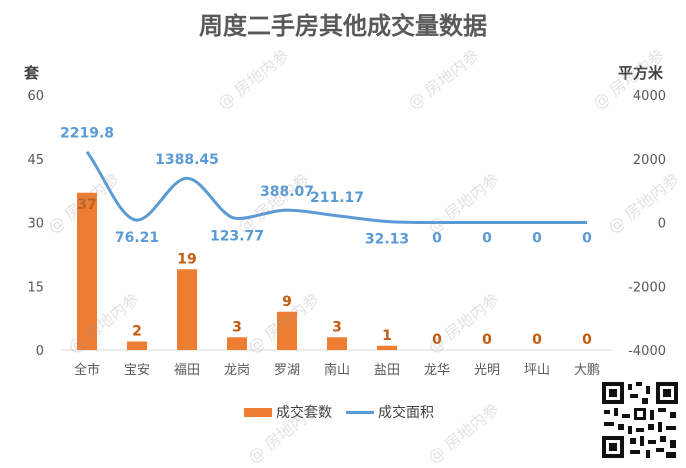  I want to click on x-axis-tick-label: 罗湖, so click(287, 370).